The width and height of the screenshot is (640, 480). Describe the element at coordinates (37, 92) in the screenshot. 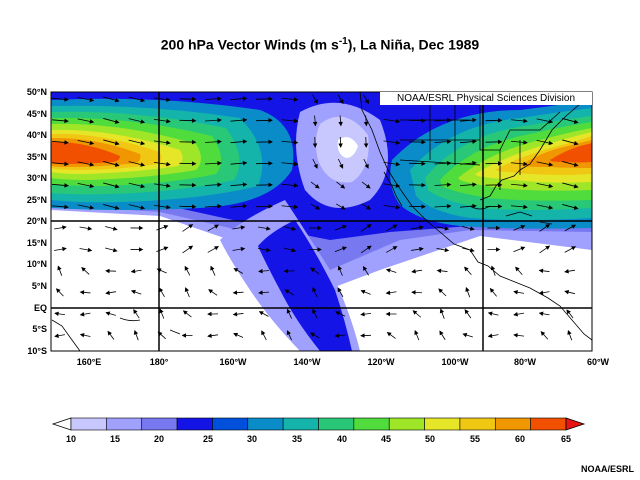

I see `lat-label: 50°N` at that location.